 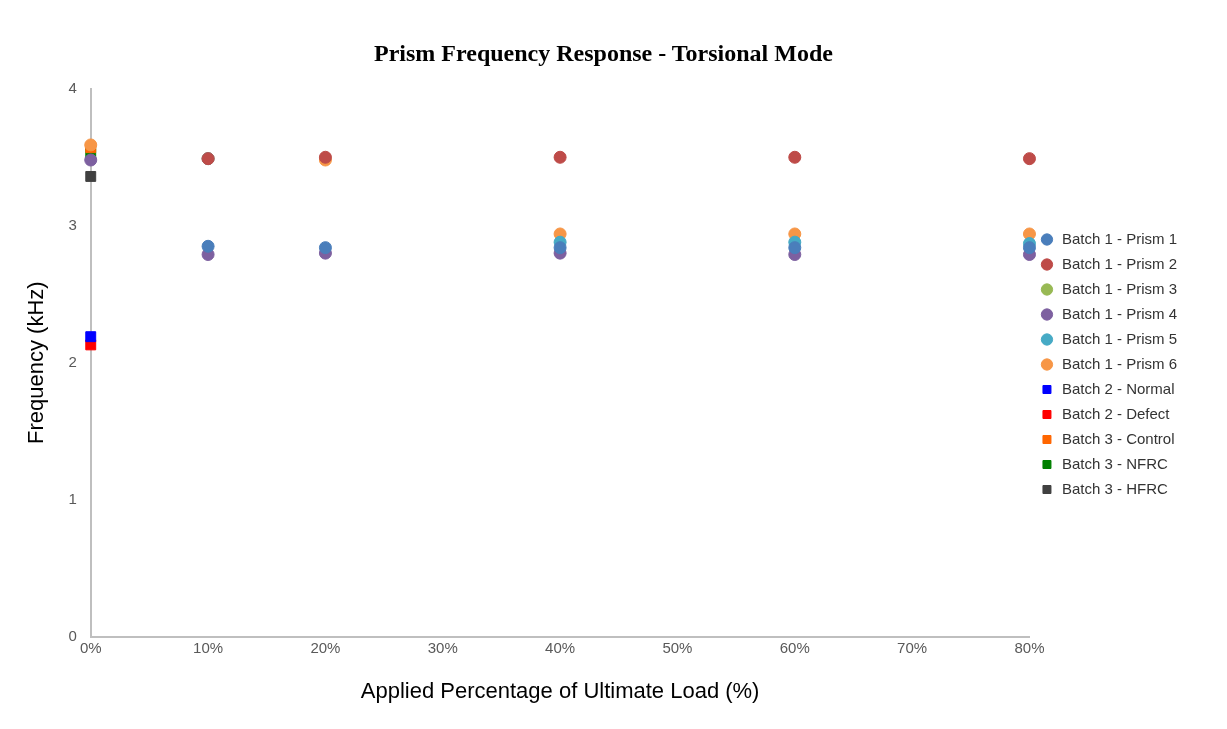 I want to click on x-tick-label: 0%, so click(x=90, y=647).